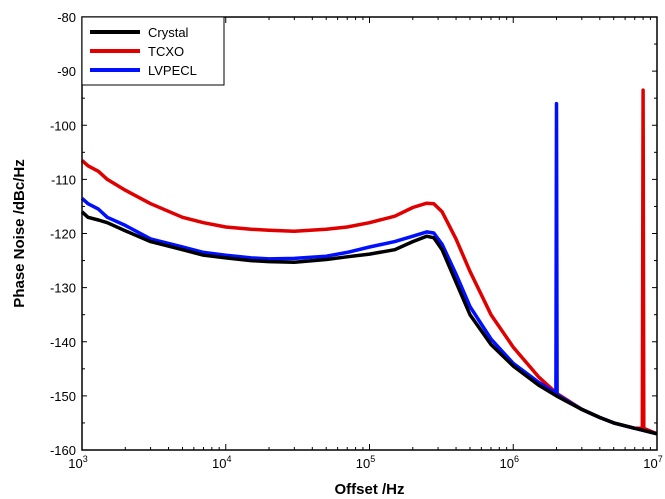 The image size is (665, 499). What do you see at coordinates (66, 17) in the screenshot?
I see `y-tick-label: -80` at bounding box center [66, 17].